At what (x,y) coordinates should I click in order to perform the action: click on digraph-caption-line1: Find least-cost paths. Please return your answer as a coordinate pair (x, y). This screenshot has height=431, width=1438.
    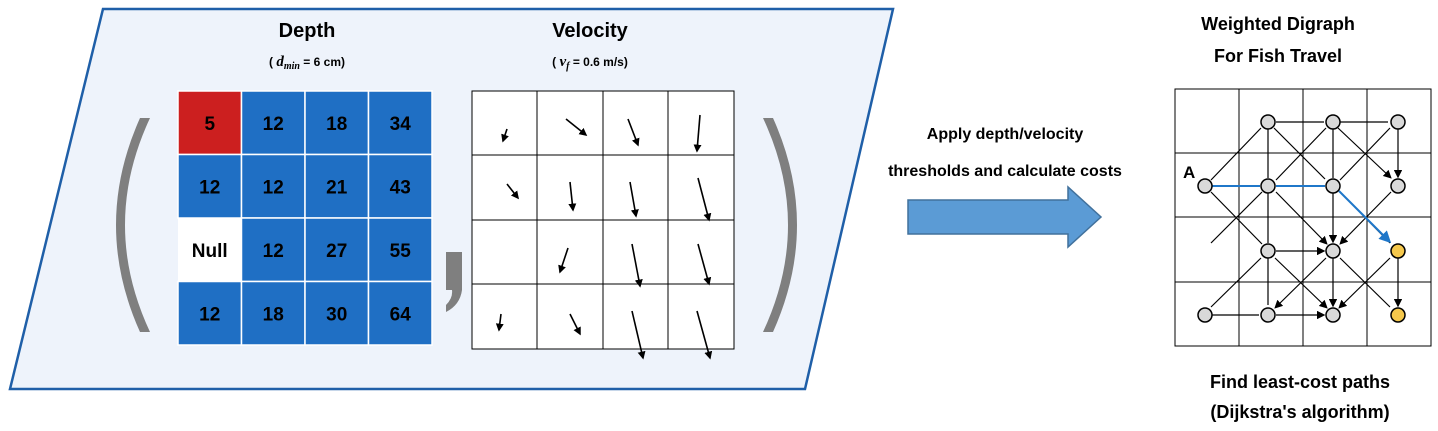
    Looking at the image, I should click on (1300, 382).